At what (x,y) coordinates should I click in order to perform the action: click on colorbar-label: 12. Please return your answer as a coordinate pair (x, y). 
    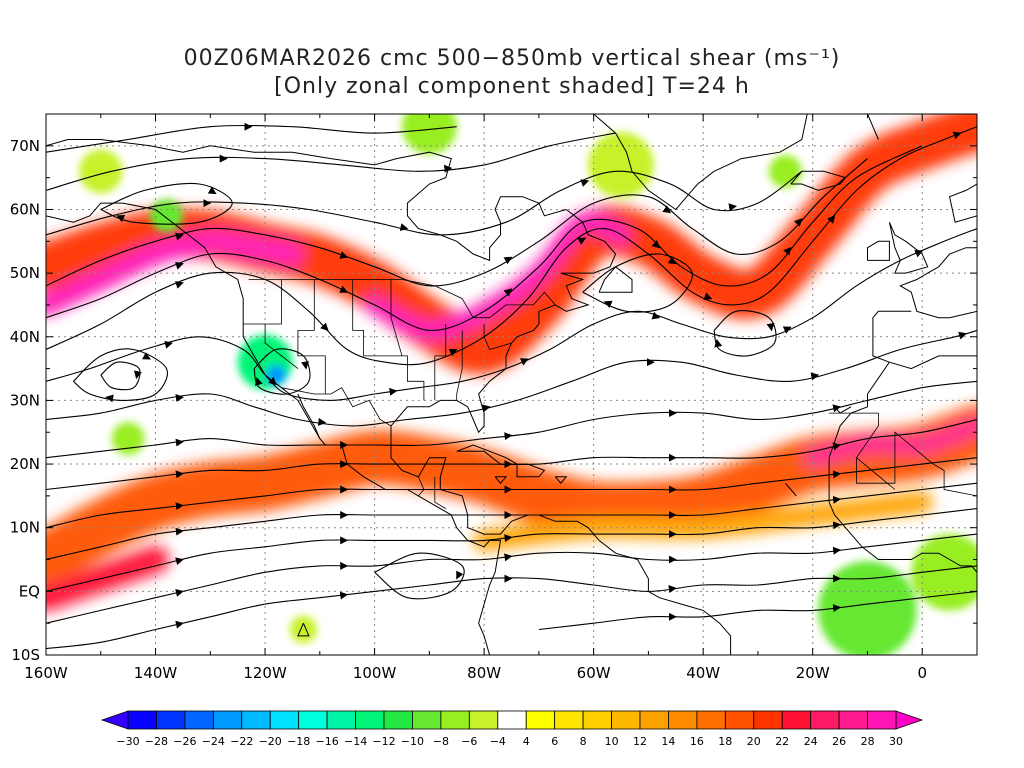
    Looking at the image, I should click on (640, 741).